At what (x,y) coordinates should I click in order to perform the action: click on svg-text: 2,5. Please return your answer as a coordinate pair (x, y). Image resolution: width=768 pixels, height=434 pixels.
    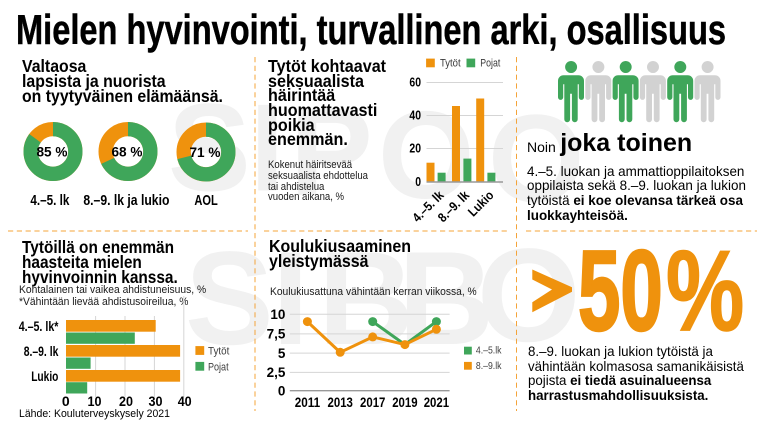
    Looking at the image, I should click on (276, 372).